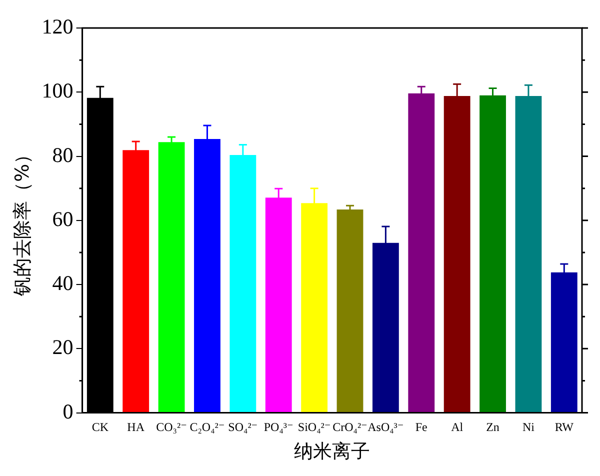  What do you see at coordinates (332, 451) in the screenshot?
I see `x-axis-title: 纳米离子` at bounding box center [332, 451].